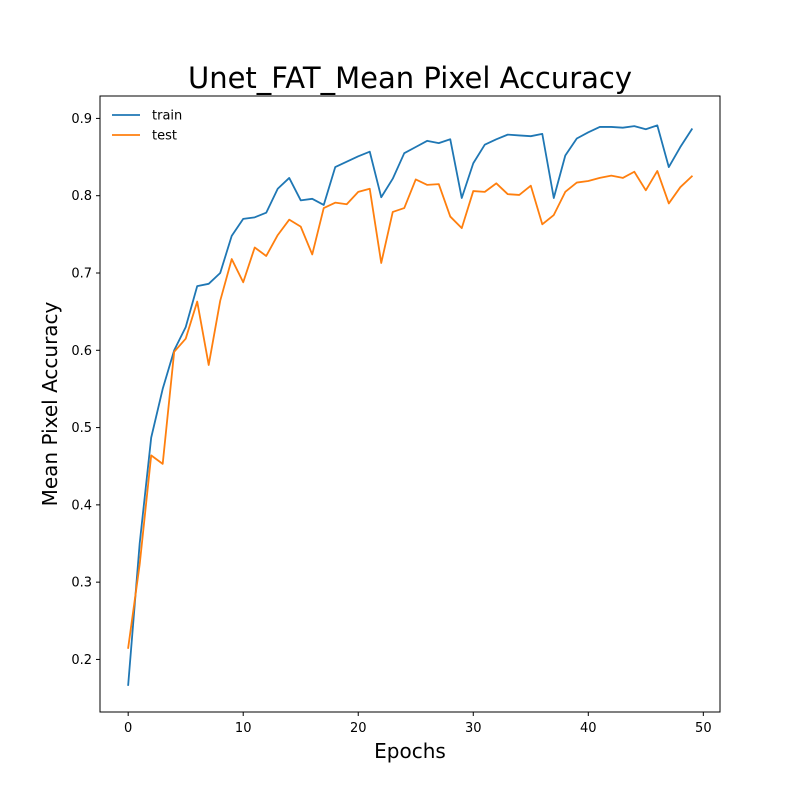  What do you see at coordinates (81, 583) in the screenshot?
I see `y-tick-label: 0.3` at bounding box center [81, 583].